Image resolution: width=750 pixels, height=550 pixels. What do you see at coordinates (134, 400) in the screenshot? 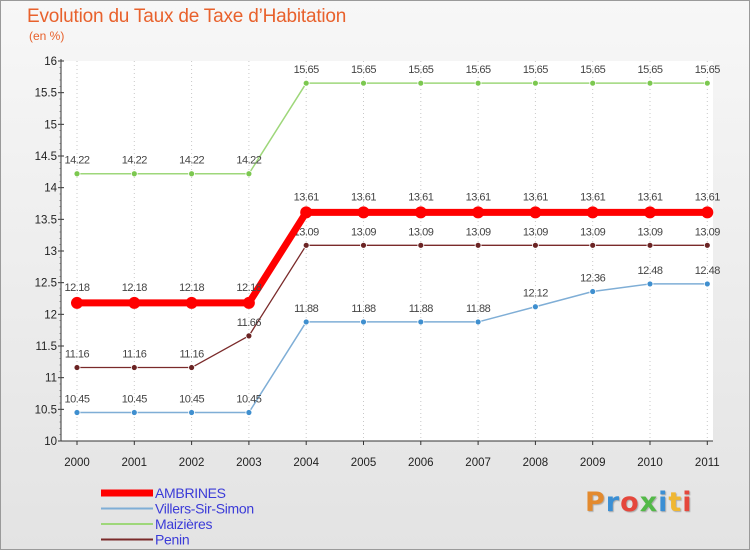
I see `data-label: 10.45` at bounding box center [134, 400].